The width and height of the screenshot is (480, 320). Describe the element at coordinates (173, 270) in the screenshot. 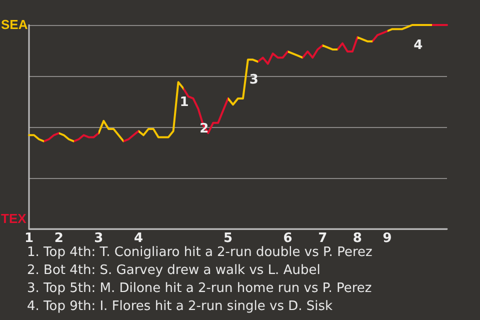

I see `text: 2. Bot 4th: S. Garvey drew a walk vs L. Aubel` at that location.